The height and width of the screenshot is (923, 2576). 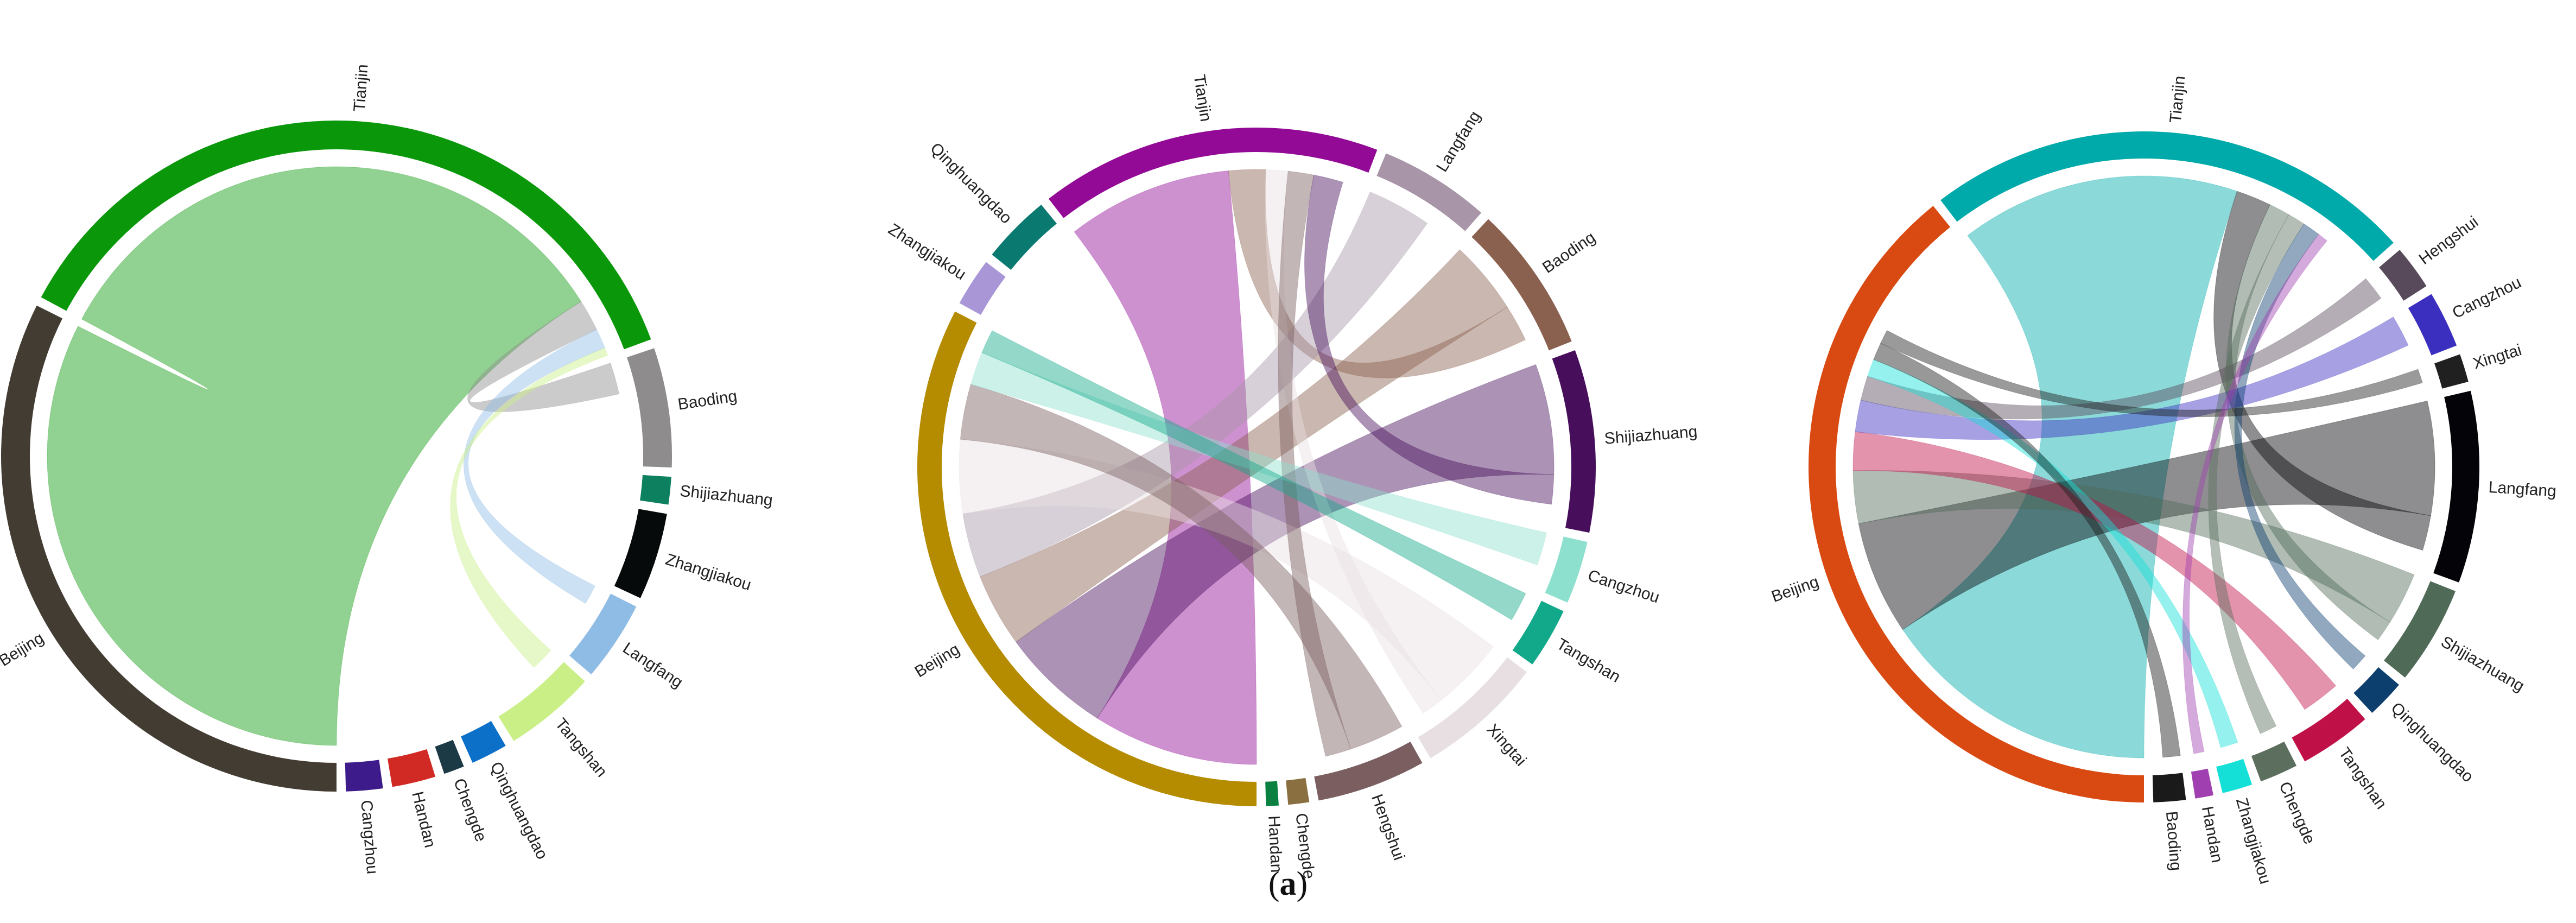 I want to click on ribbon-zhangjiakou-to-beijing, so click(x=2052, y=554).